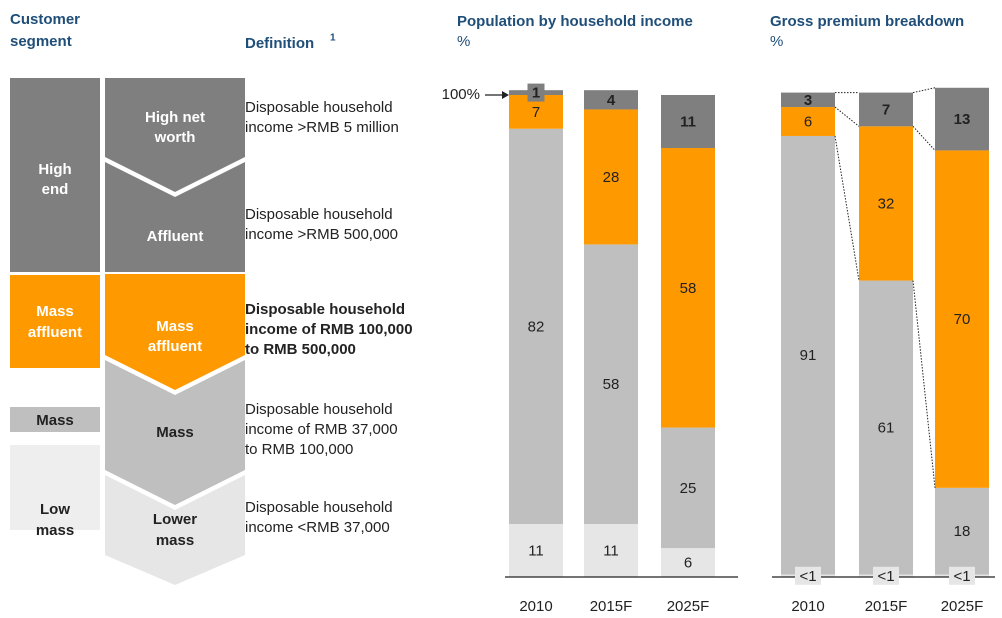  What do you see at coordinates (808, 100) in the screenshot?
I see `value-label: 3` at bounding box center [808, 100].